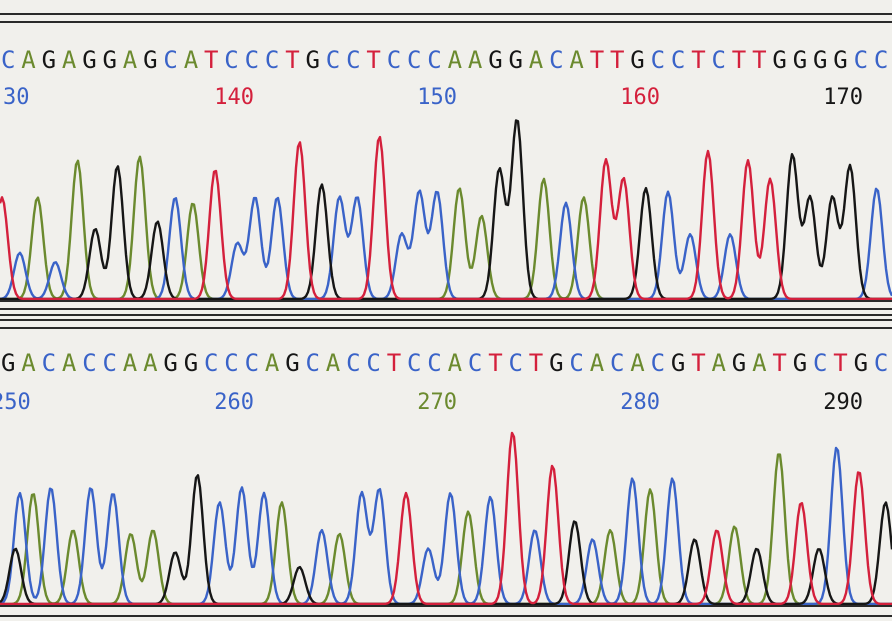 Image resolution: width=892 pixels, height=621 pixels. I want to click on position-label: 160, so click(640, 97).